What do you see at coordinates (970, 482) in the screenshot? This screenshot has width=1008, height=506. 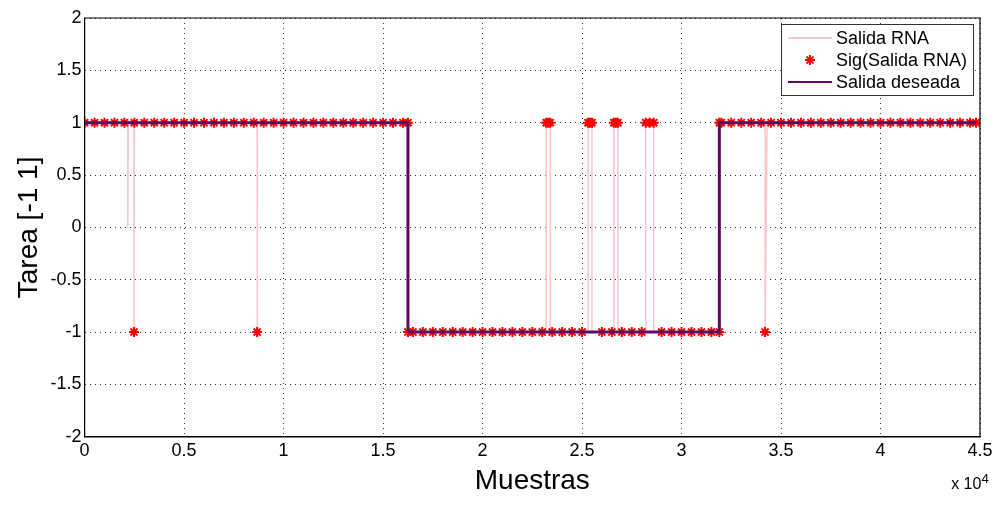 I see `text: x 10$^{4}$` at bounding box center [970, 482].